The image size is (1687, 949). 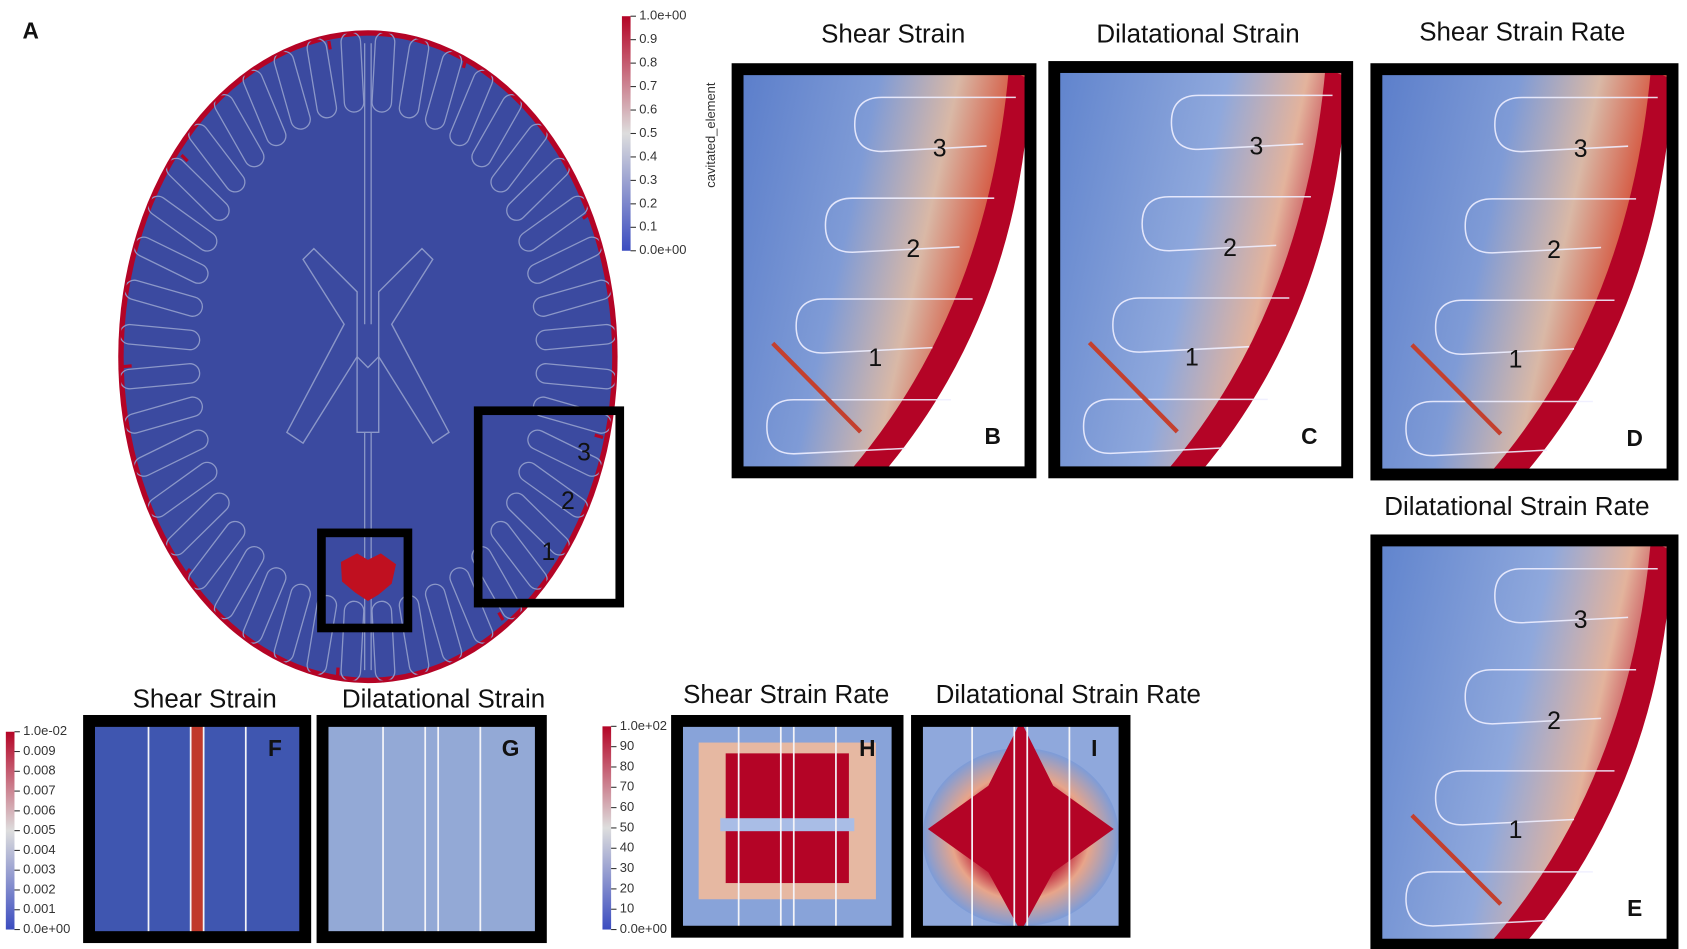 What do you see at coordinates (275, 748) in the screenshot?
I see `panel-label: F` at bounding box center [275, 748].